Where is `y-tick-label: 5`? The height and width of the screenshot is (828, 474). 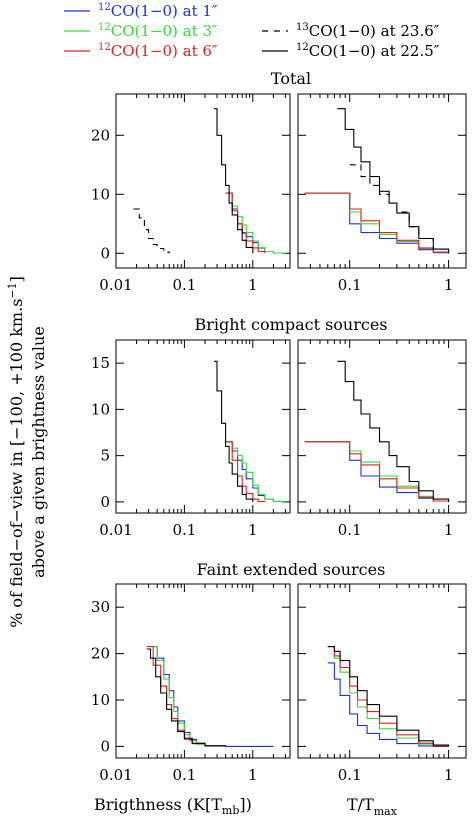 y-tick-label: 5 is located at coordinates (105, 456).